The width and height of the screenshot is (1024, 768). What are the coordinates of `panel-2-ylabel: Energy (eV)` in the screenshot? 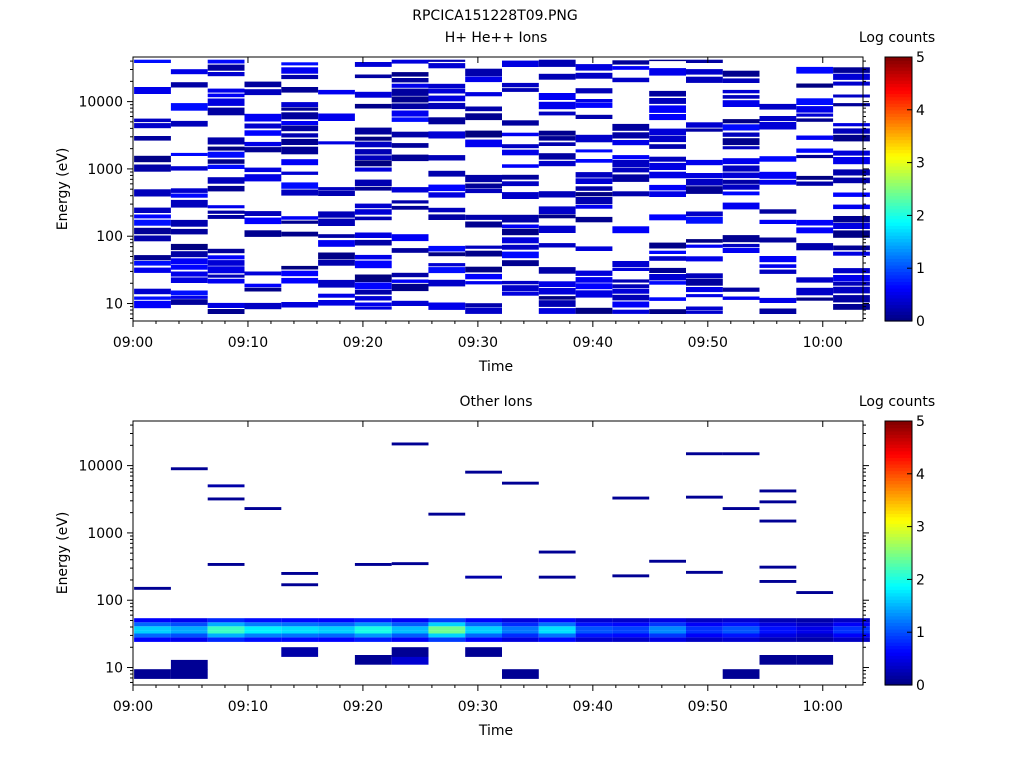 It's located at (63, 553).